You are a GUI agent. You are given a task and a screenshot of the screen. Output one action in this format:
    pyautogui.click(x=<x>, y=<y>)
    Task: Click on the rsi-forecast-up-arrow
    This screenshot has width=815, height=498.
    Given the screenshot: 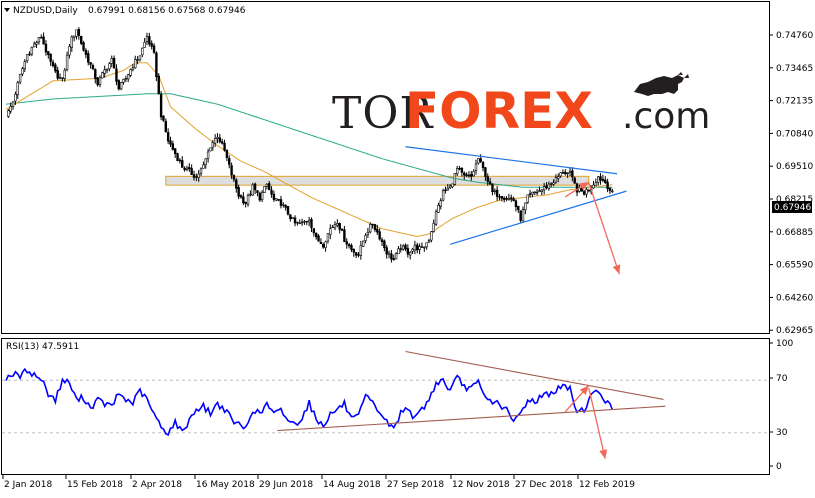 What is the action you would take?
    pyautogui.click(x=577, y=399)
    